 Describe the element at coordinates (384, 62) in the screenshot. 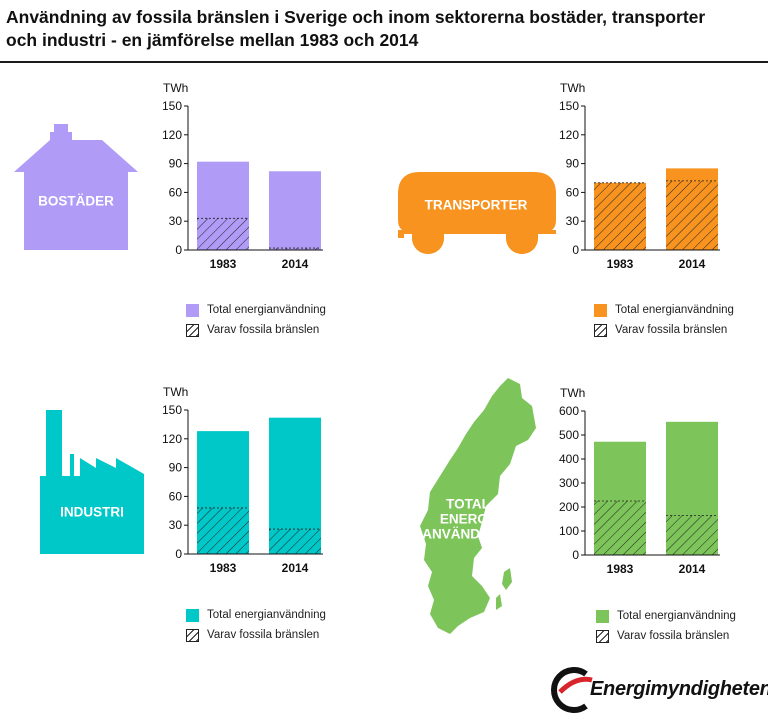

I see `title-divider` at that location.